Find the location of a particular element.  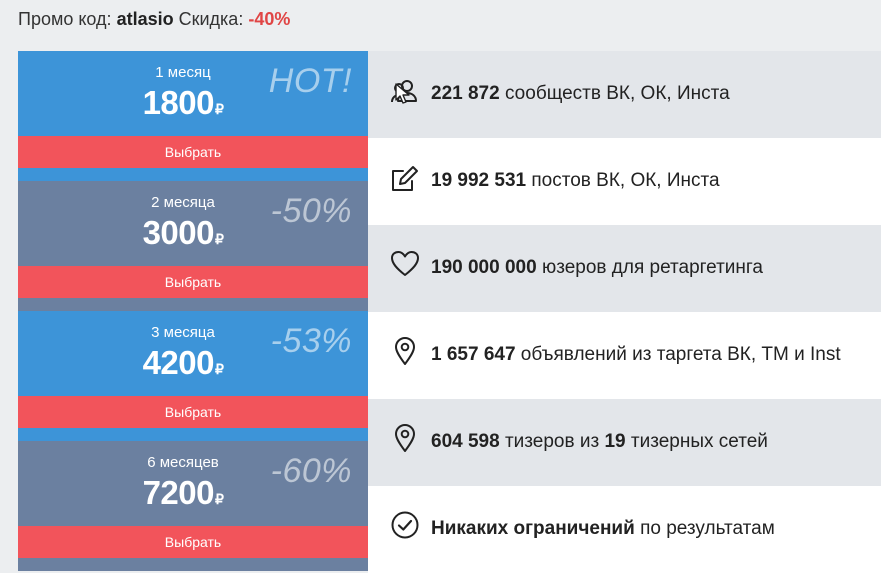

feature-number: 1 657 647 is located at coordinates (473, 354).